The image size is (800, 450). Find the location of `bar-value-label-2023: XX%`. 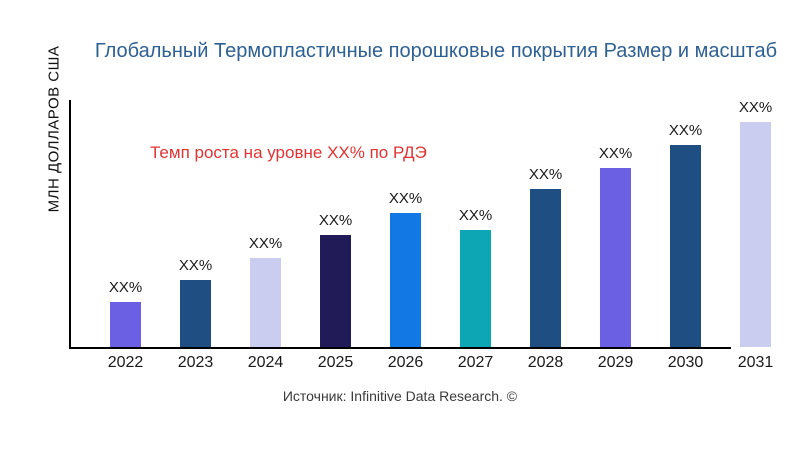

bar-value-label-2023: XX% is located at coordinates (195, 265).